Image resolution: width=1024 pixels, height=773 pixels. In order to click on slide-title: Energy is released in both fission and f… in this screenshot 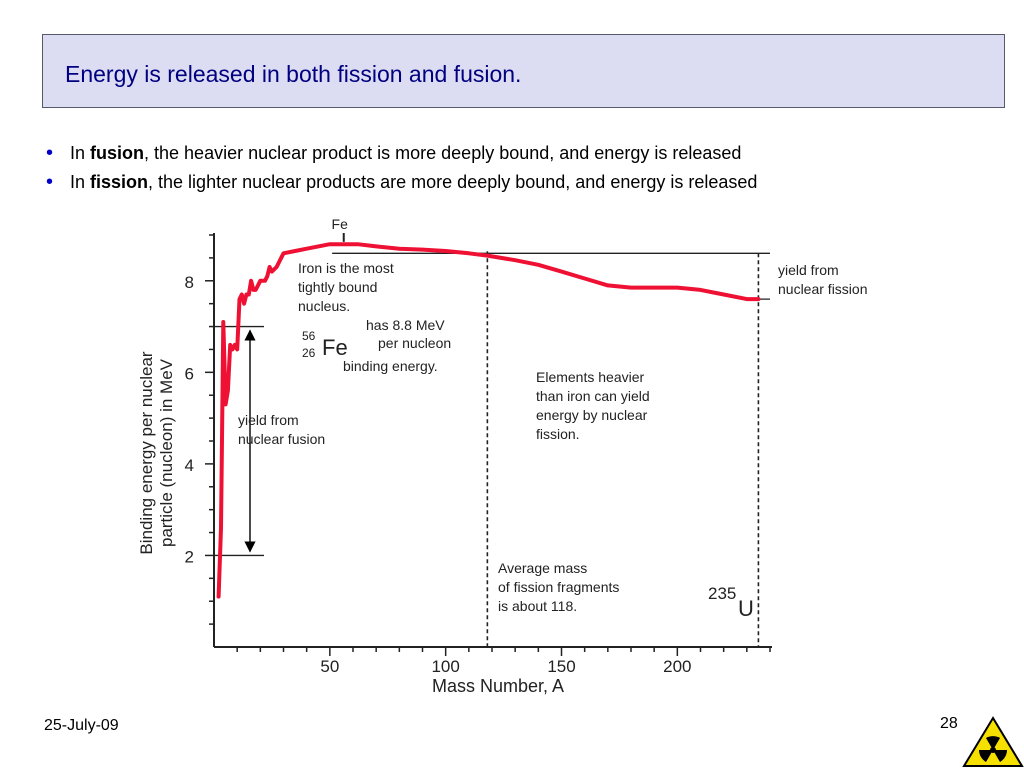, I will do `click(293, 74)`.